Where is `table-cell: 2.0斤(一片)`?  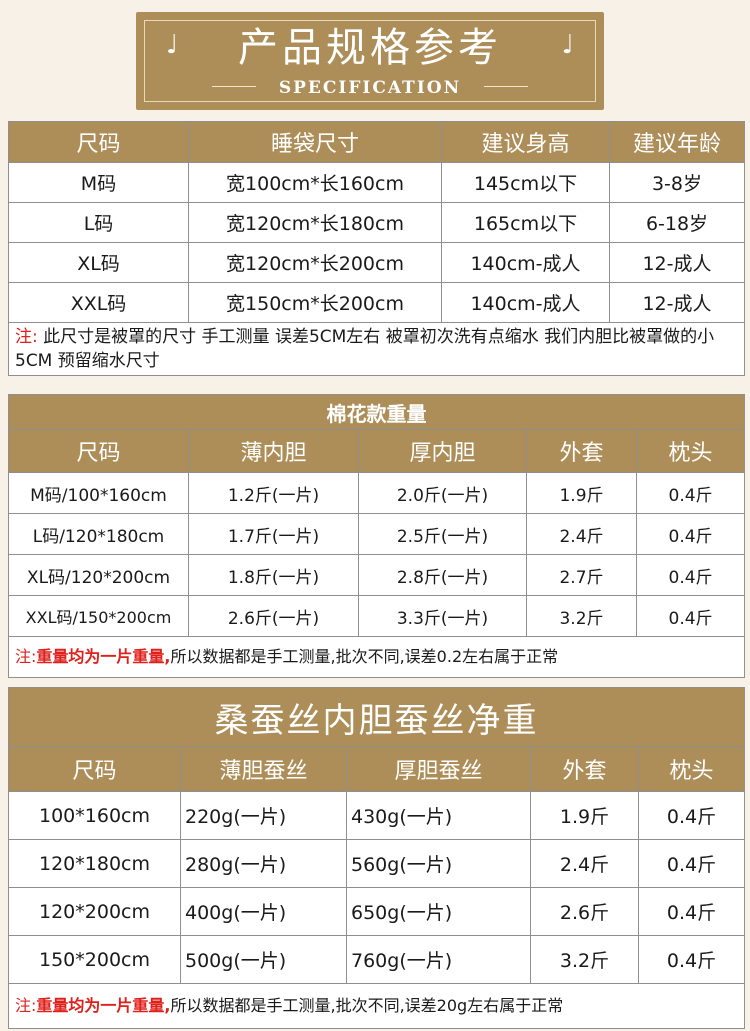 table-cell: 2.0斤(一片) is located at coordinates (442, 493).